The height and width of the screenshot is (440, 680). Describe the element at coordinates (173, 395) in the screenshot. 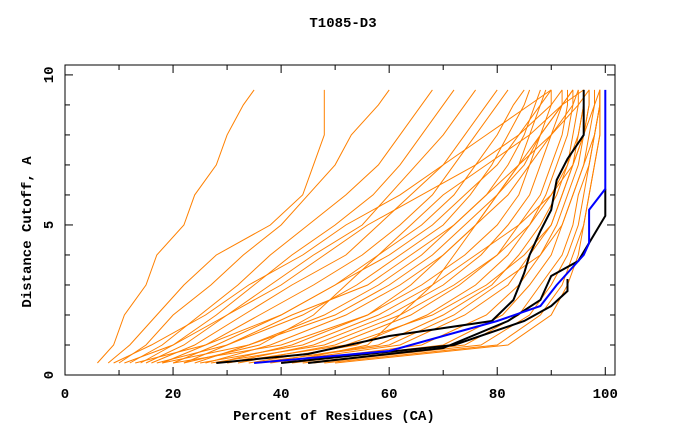

I see `x-tick-label: 20` at that location.